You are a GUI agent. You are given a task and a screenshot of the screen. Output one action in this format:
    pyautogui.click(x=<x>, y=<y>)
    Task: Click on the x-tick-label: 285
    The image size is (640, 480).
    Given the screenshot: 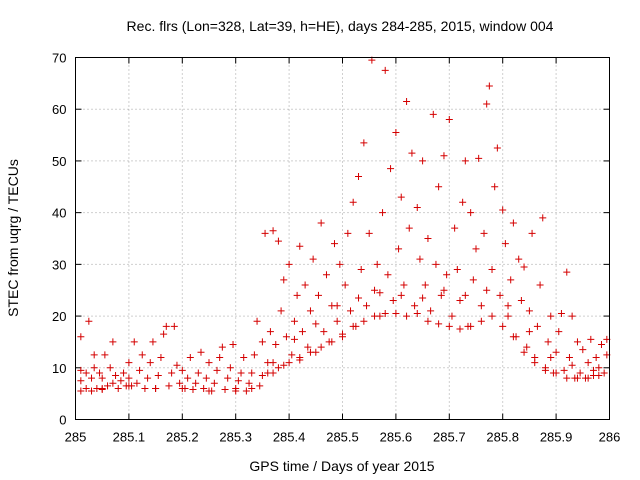 What is the action you would take?
    pyautogui.click(x=76, y=437)
    